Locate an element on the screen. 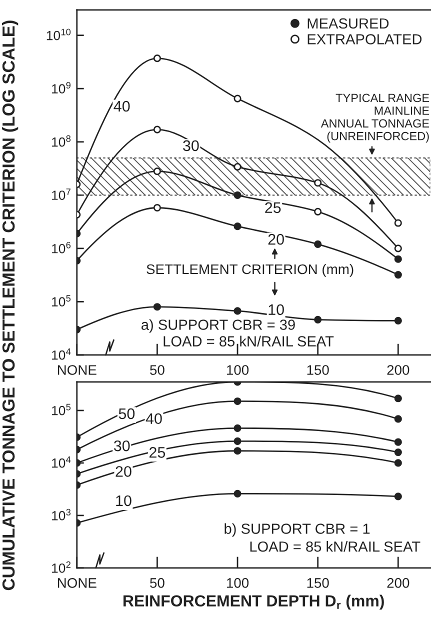 The height and width of the screenshot is (618, 432). y-tick-label: 10$^{3}$ is located at coordinates (61, 514).